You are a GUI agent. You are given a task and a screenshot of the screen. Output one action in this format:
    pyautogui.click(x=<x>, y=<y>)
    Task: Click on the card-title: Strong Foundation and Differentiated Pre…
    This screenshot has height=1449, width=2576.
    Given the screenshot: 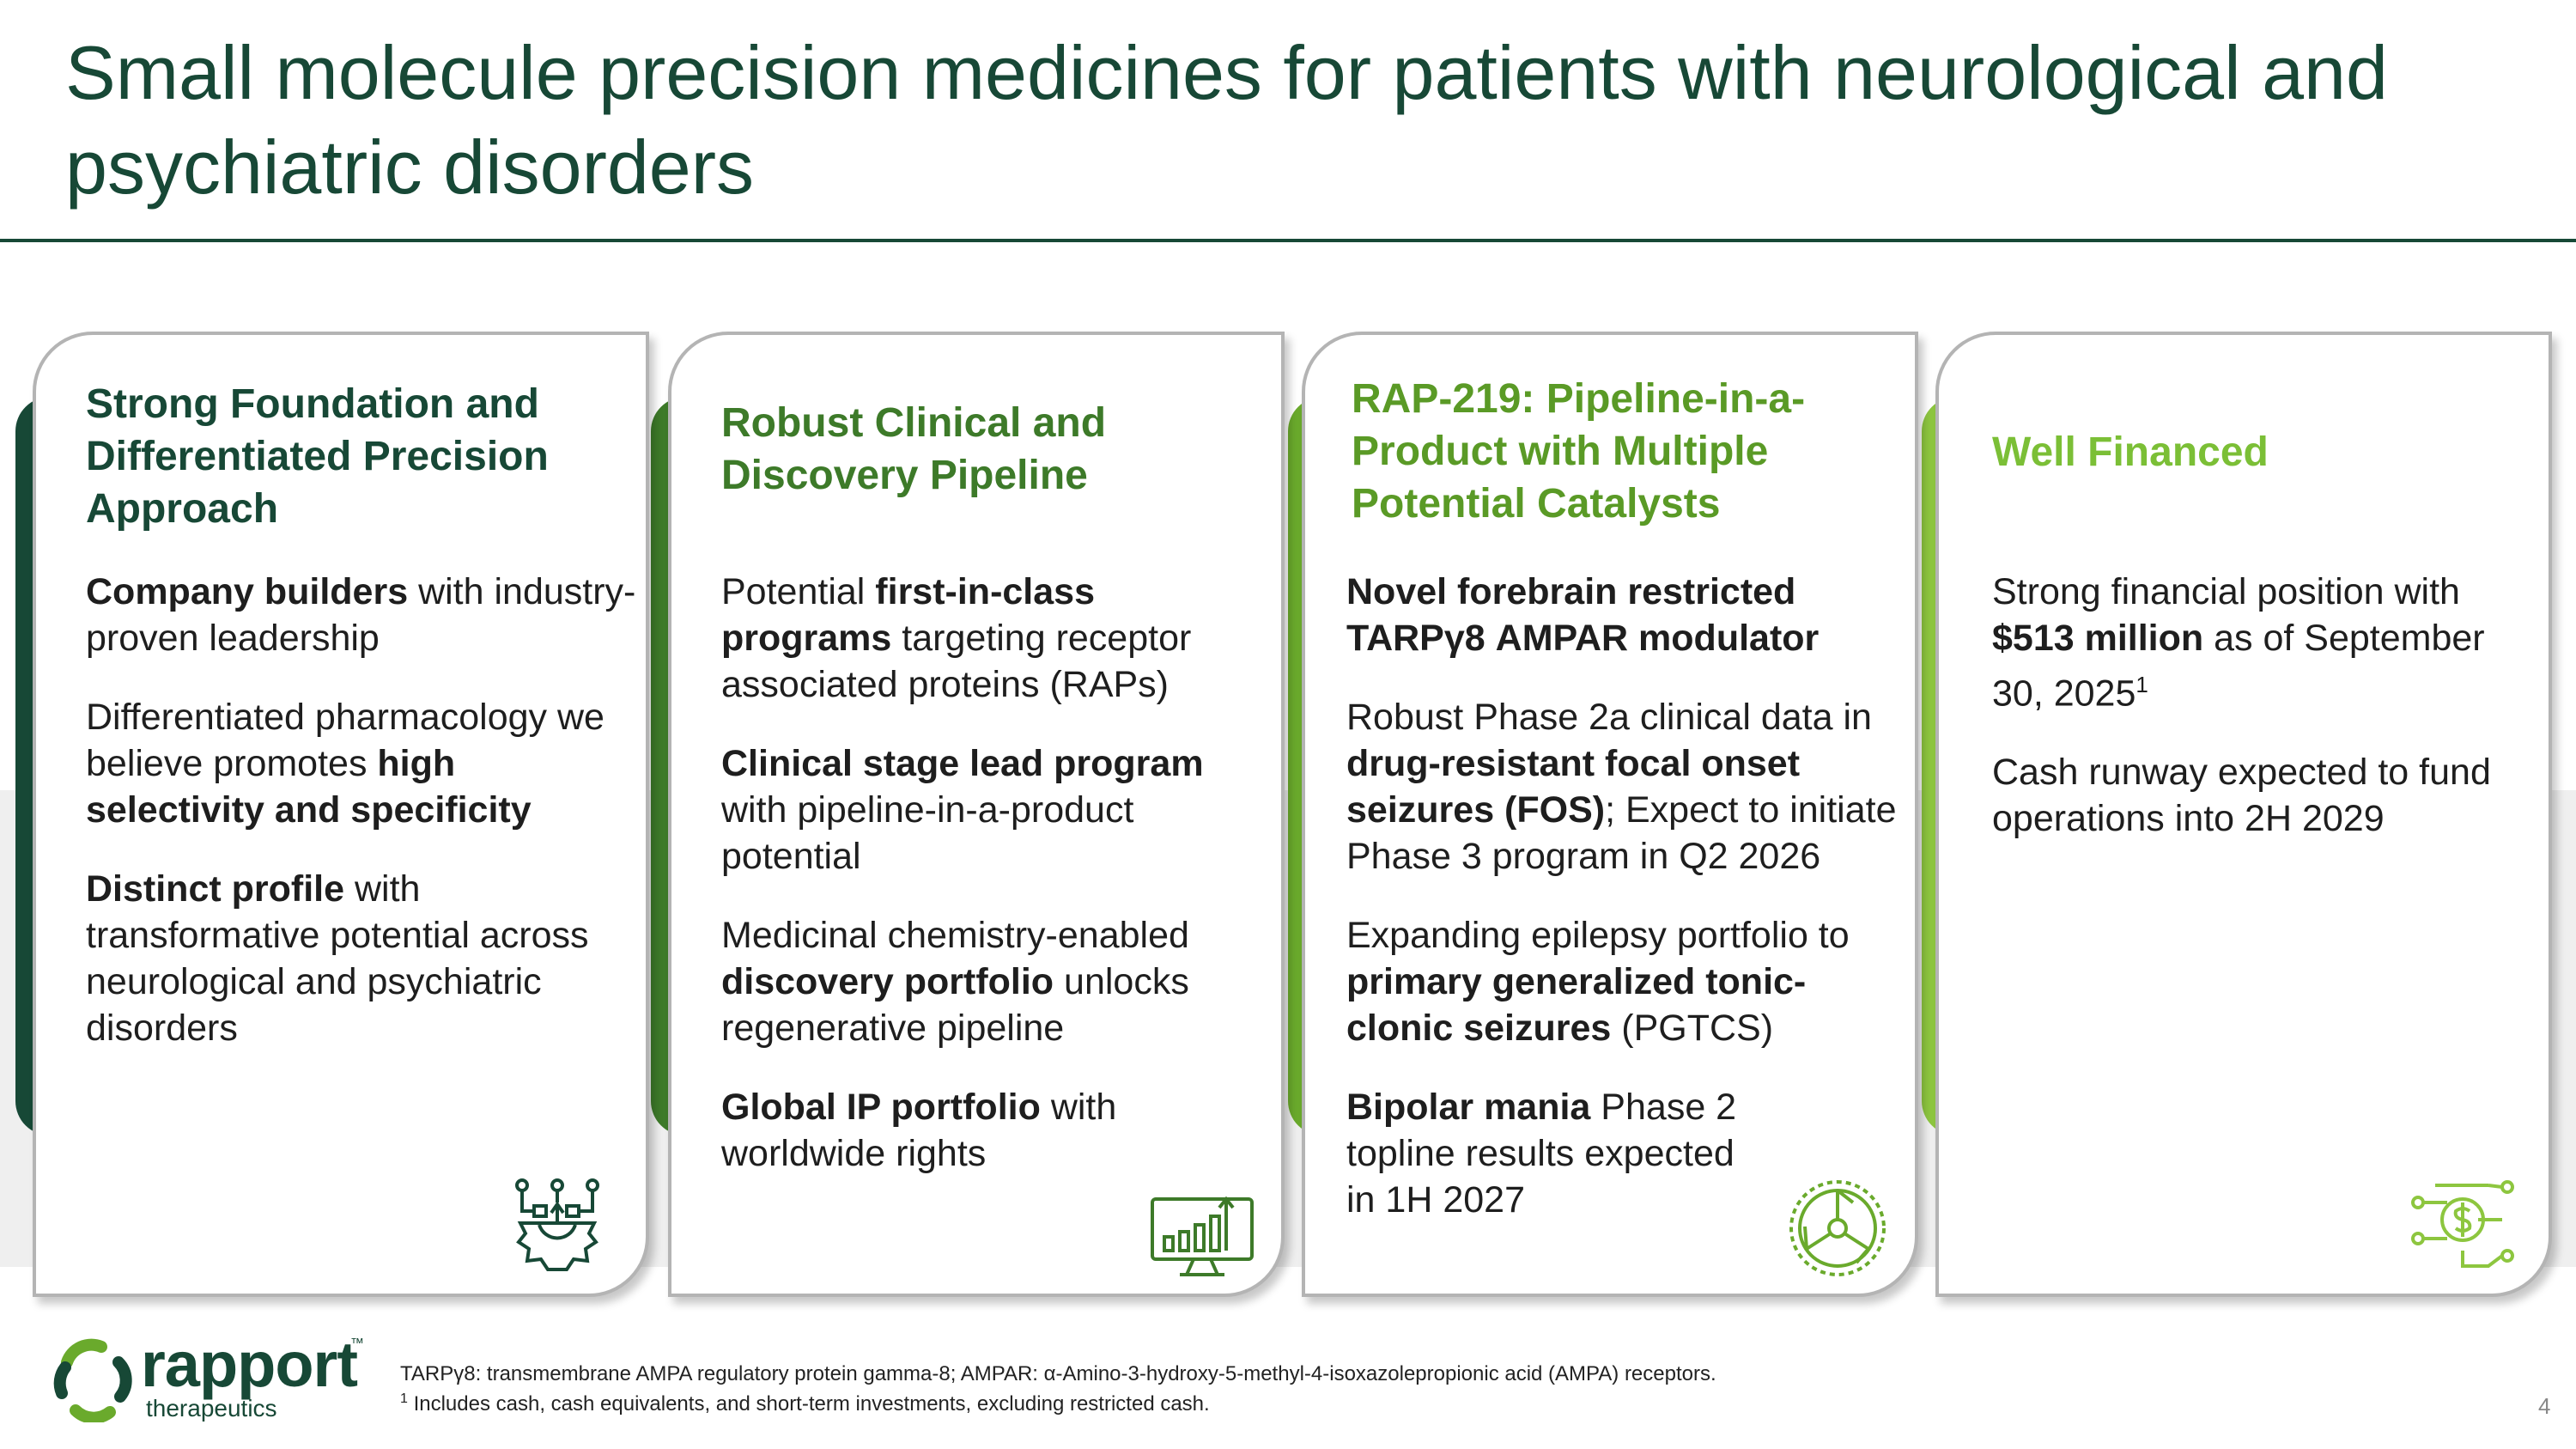 What is the action you would take?
    pyautogui.click(x=317, y=456)
    